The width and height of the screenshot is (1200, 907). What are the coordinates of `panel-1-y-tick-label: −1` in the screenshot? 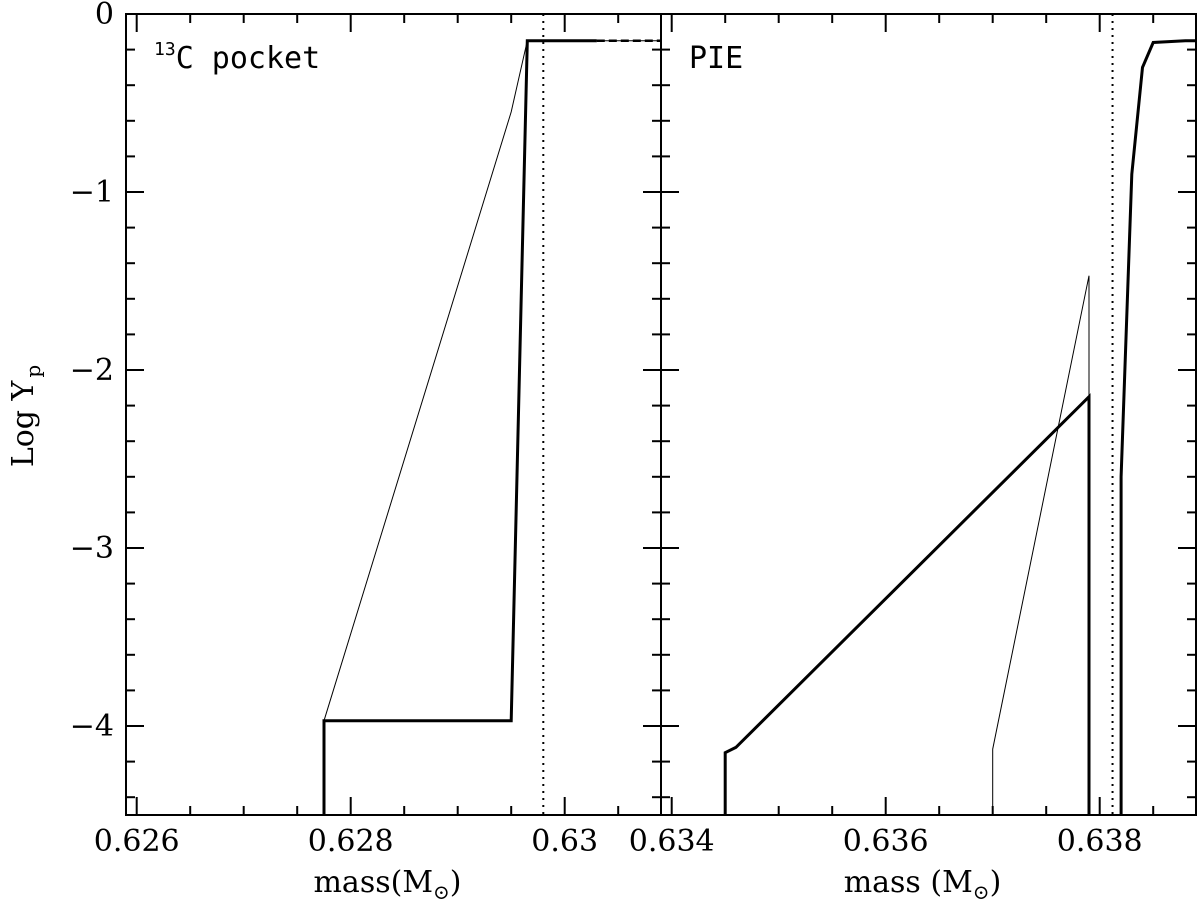 It's located at (92, 192).